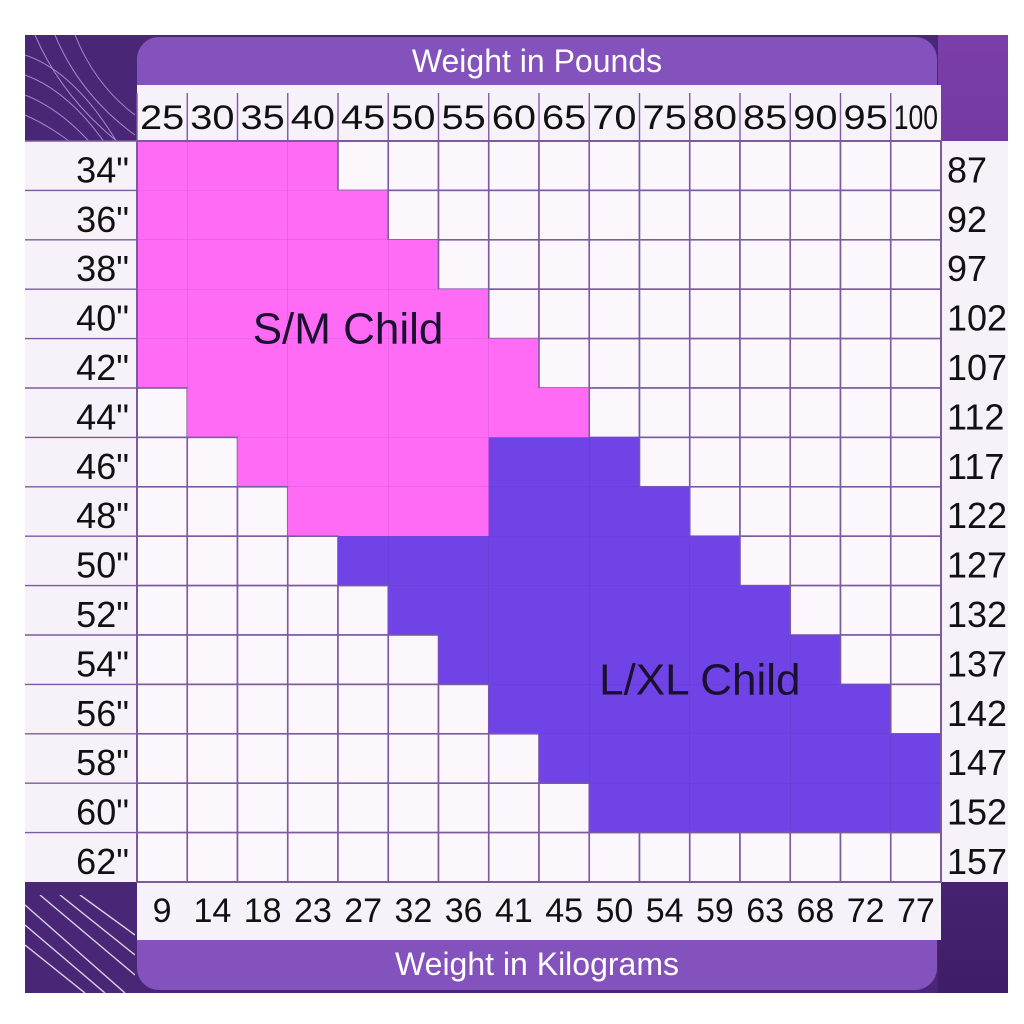 The width and height of the screenshot is (1024, 1024). I want to click on inches-tick-label: 52", so click(102, 614).